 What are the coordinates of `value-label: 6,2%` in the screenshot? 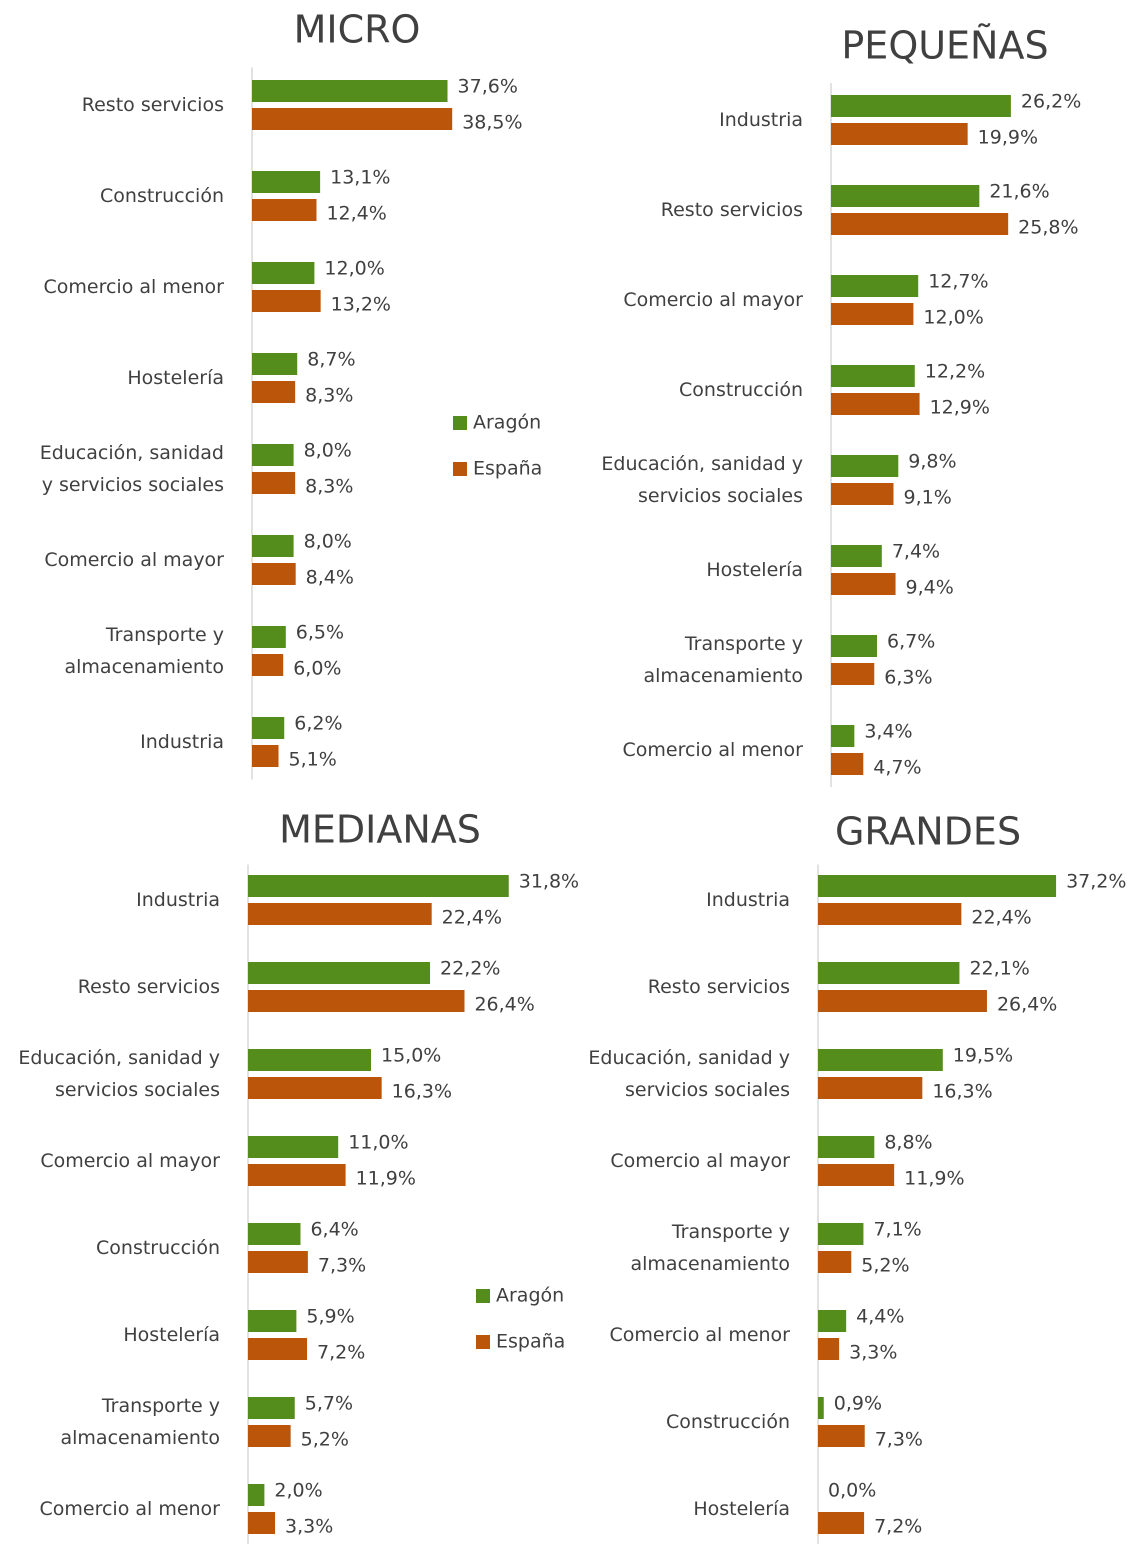 It's located at (318, 724).